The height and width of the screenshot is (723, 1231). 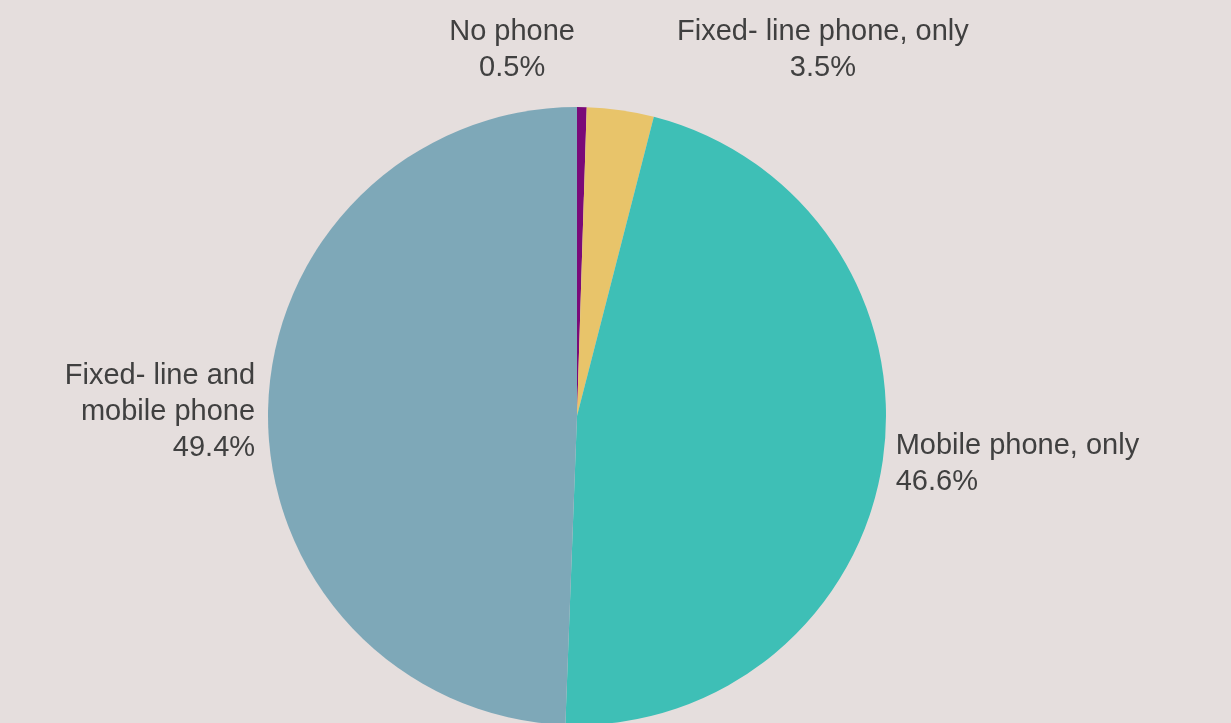 What do you see at coordinates (214, 446) in the screenshot?
I see `data-label: 49.4%` at bounding box center [214, 446].